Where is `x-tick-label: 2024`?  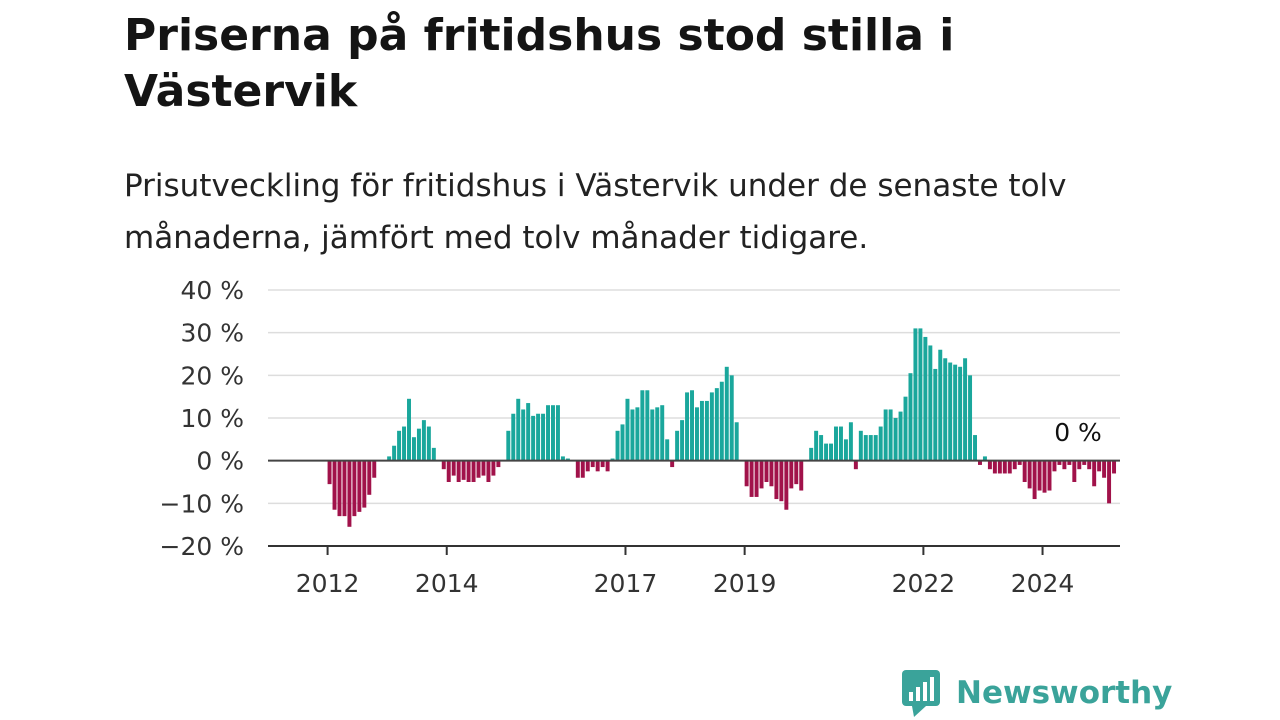 x-tick-label: 2024 is located at coordinates (1043, 583).